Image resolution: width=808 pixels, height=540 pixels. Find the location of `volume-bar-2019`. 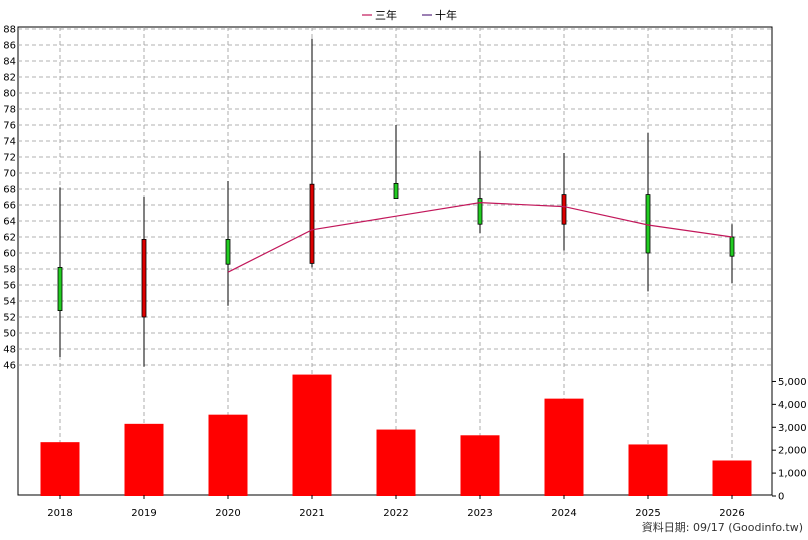

volume-bar-2019 is located at coordinates (144, 459).